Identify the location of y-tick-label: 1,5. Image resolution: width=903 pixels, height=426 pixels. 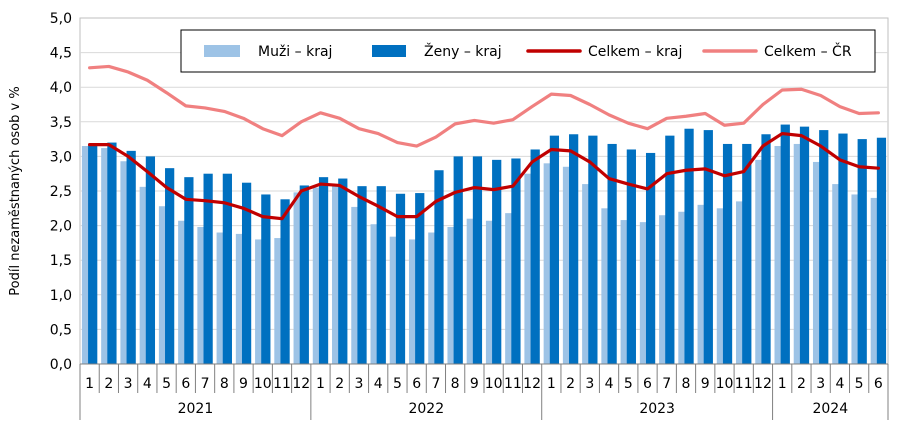
(61, 261).